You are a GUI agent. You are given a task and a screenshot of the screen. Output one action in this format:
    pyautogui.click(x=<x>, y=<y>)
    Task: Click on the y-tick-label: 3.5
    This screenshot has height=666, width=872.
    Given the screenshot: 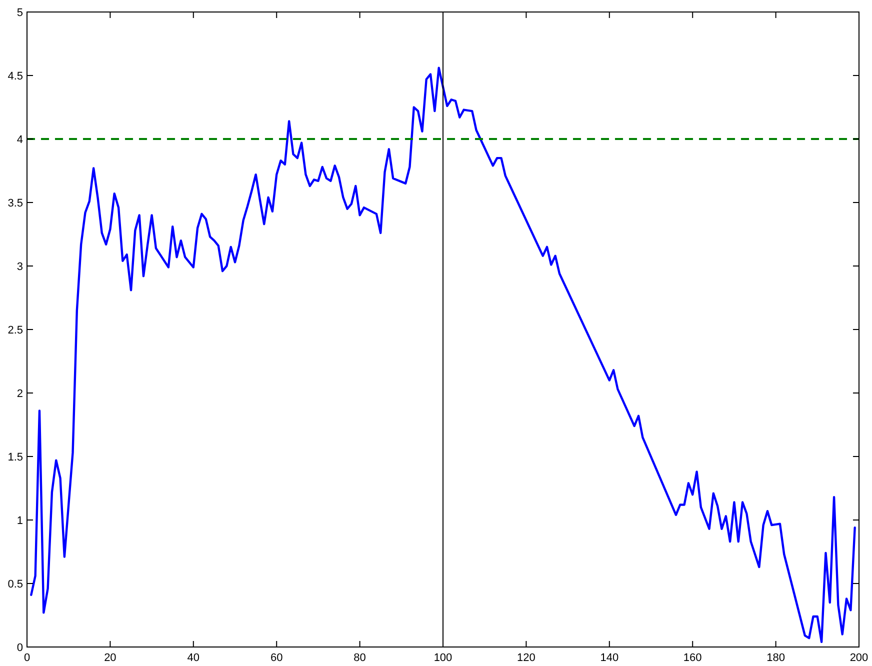 What is the action you would take?
    pyautogui.click(x=15, y=204)
    